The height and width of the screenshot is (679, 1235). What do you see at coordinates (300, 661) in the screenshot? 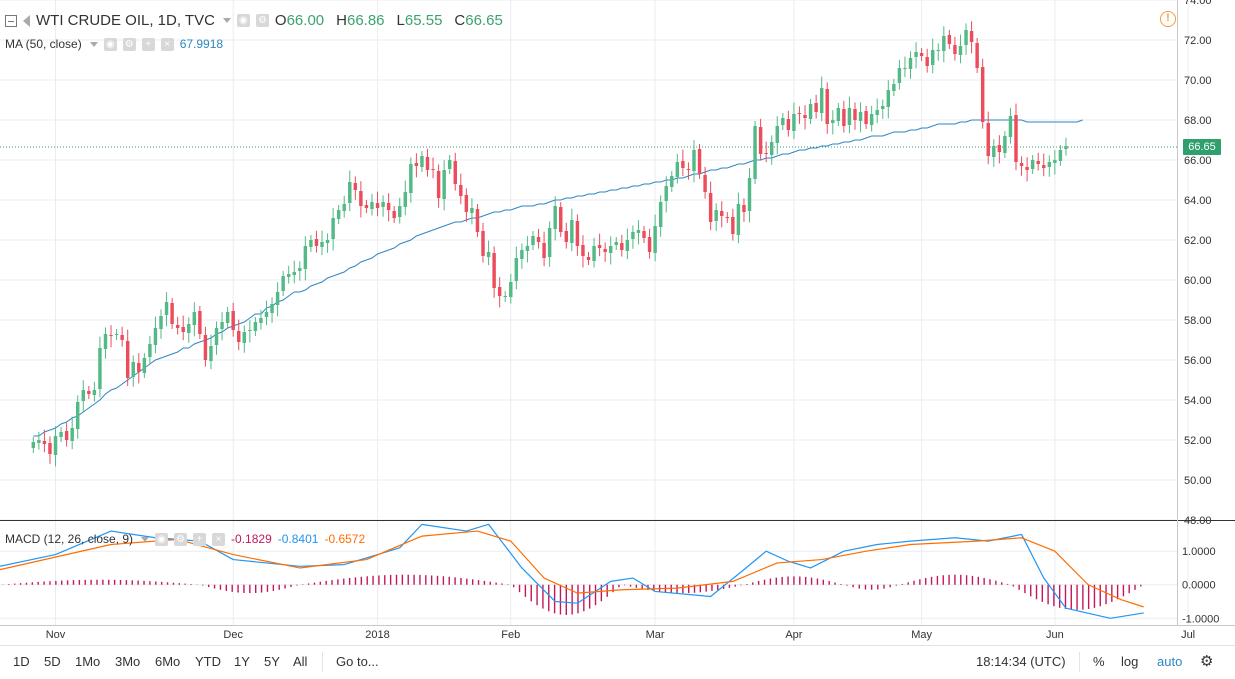
I see `range-all-button: All` at bounding box center [300, 661].